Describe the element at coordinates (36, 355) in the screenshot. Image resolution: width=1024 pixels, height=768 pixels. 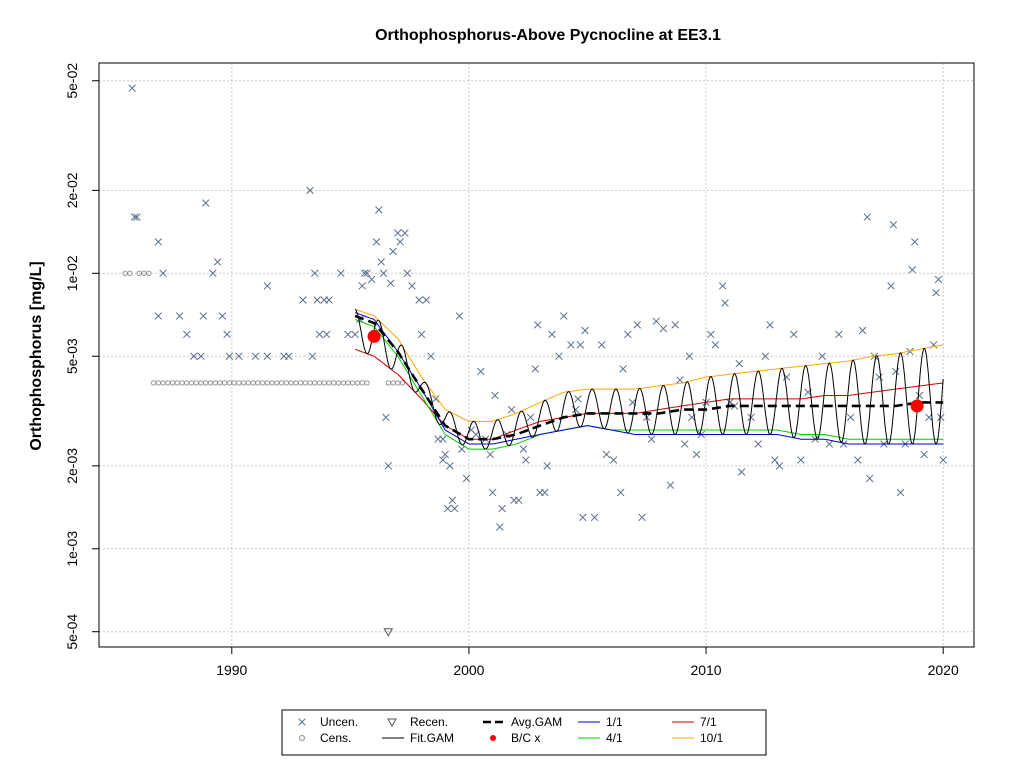
I see `y-axis-label: Orthophosphorus [mg/L]` at that location.